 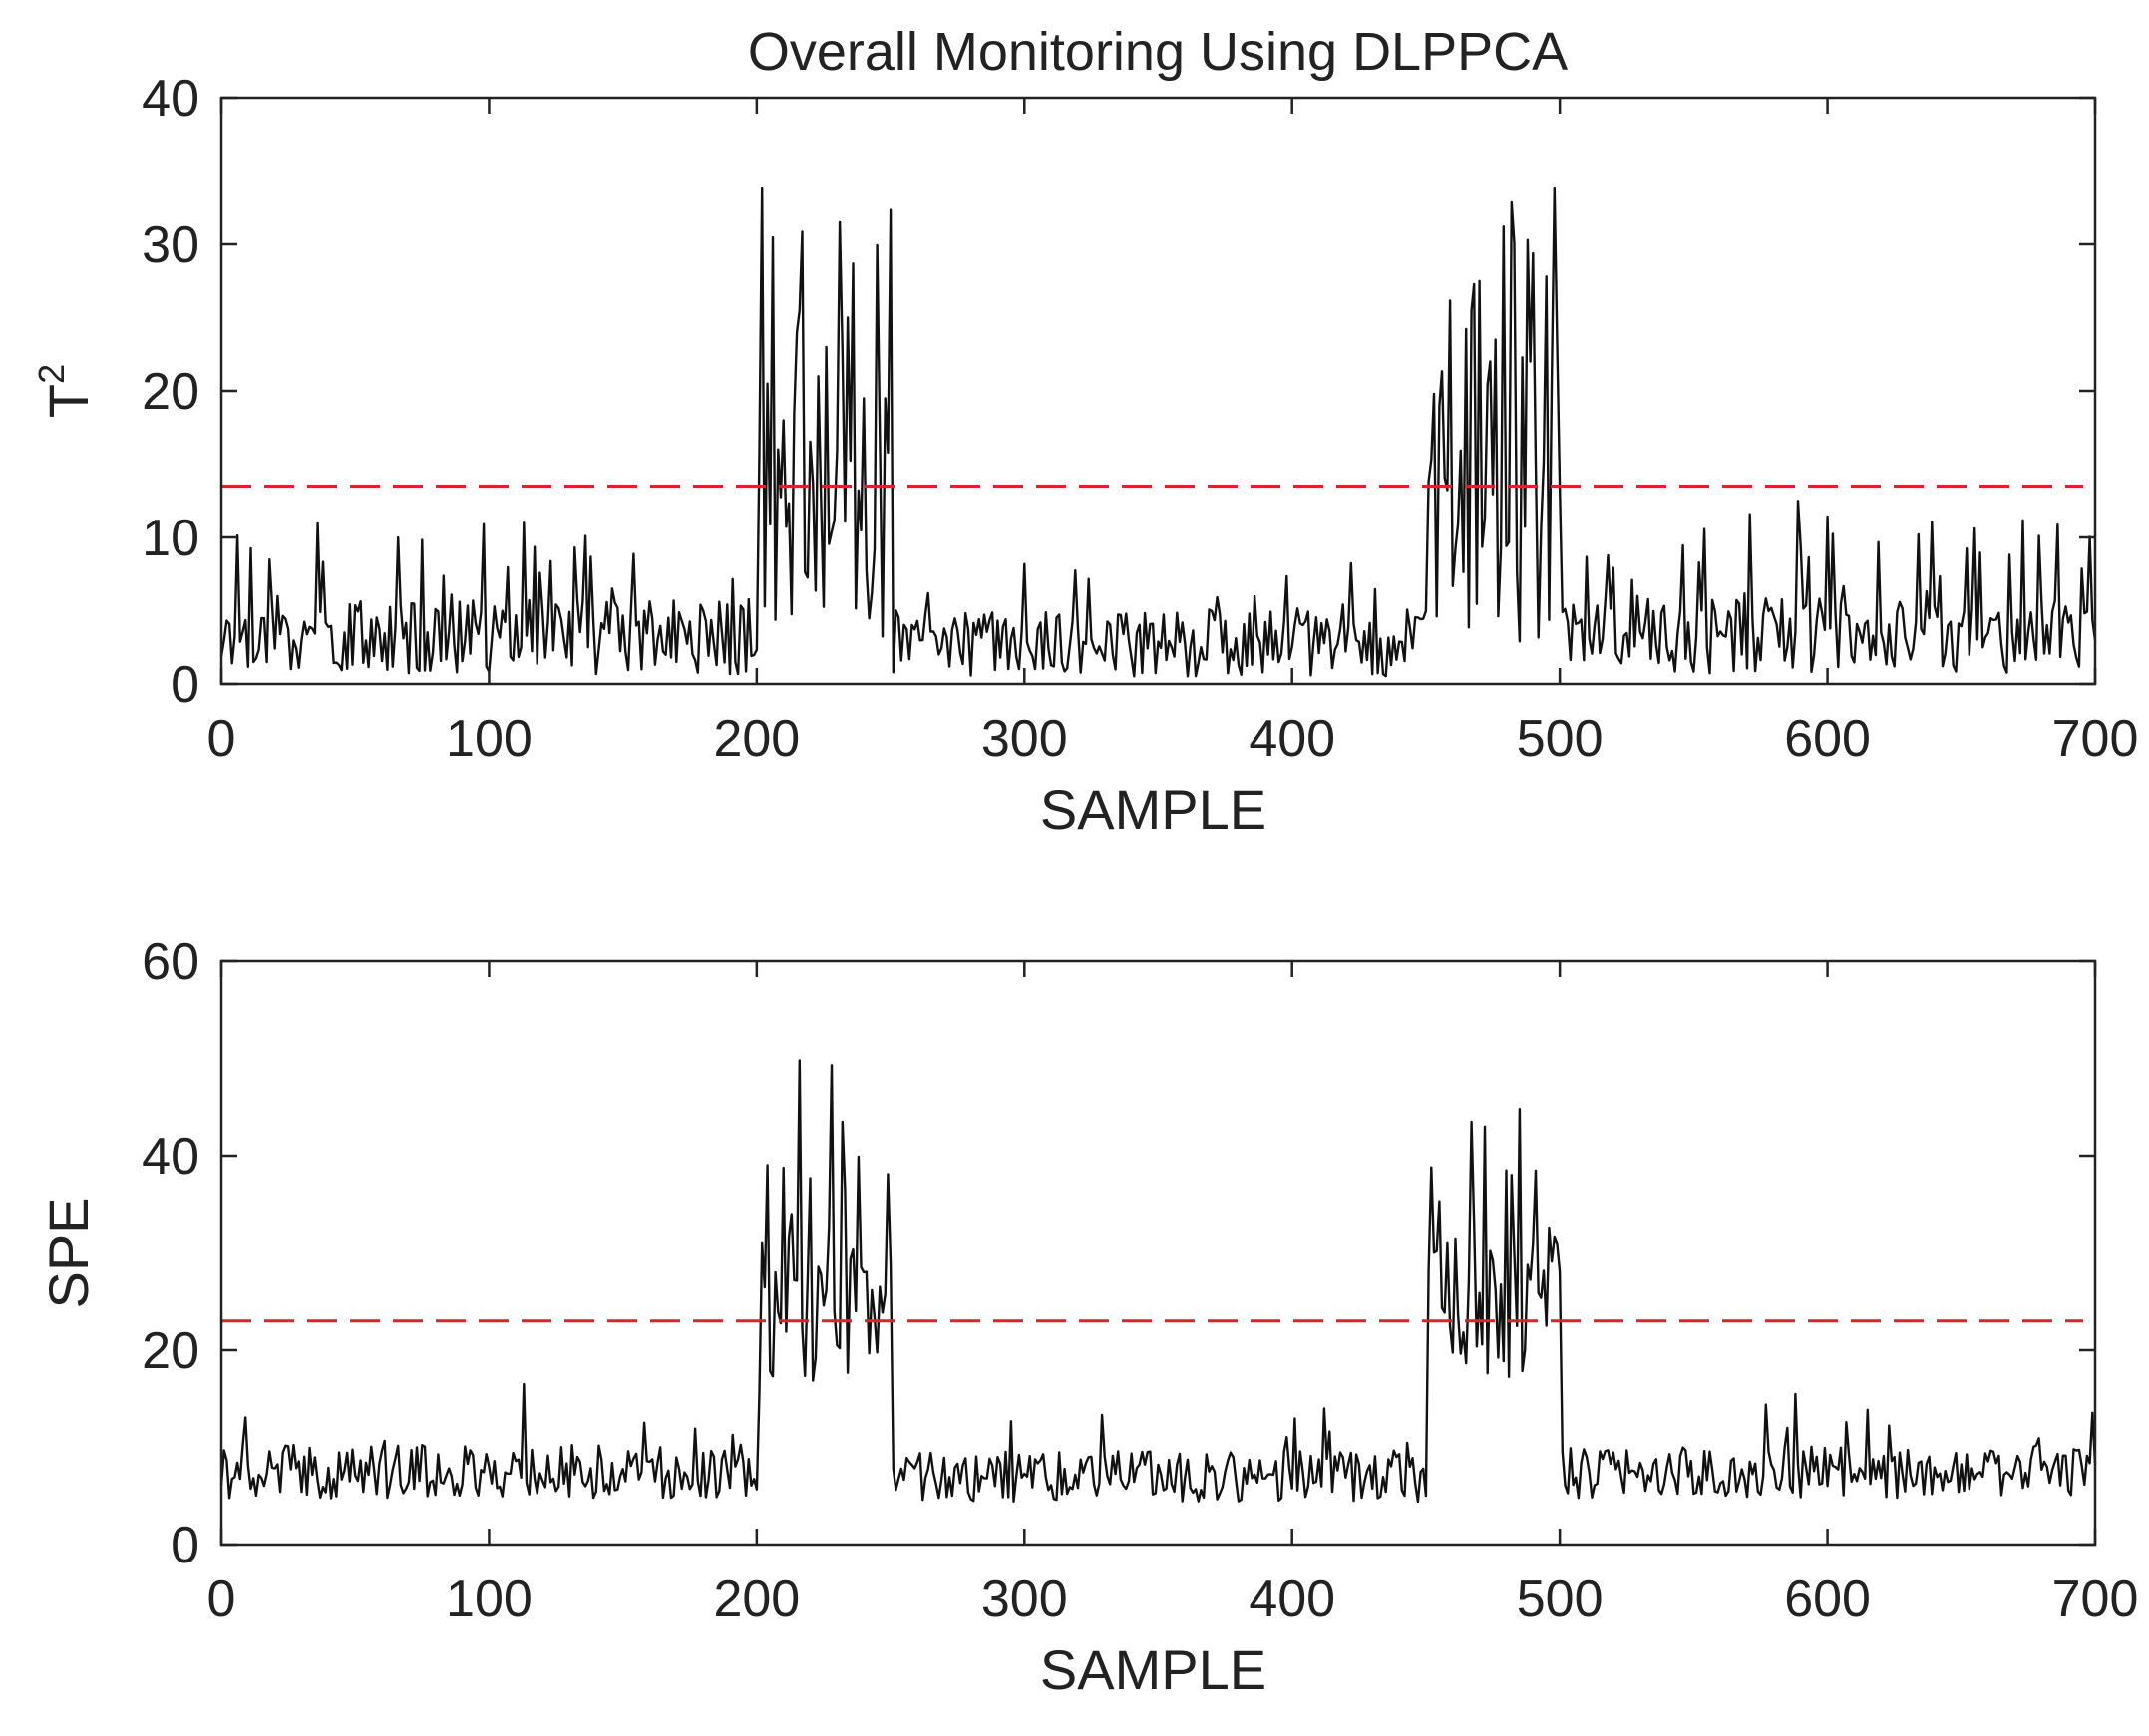 What do you see at coordinates (1561, 739) in the screenshot?
I see `t2-x-tick-label: 500` at bounding box center [1561, 739].